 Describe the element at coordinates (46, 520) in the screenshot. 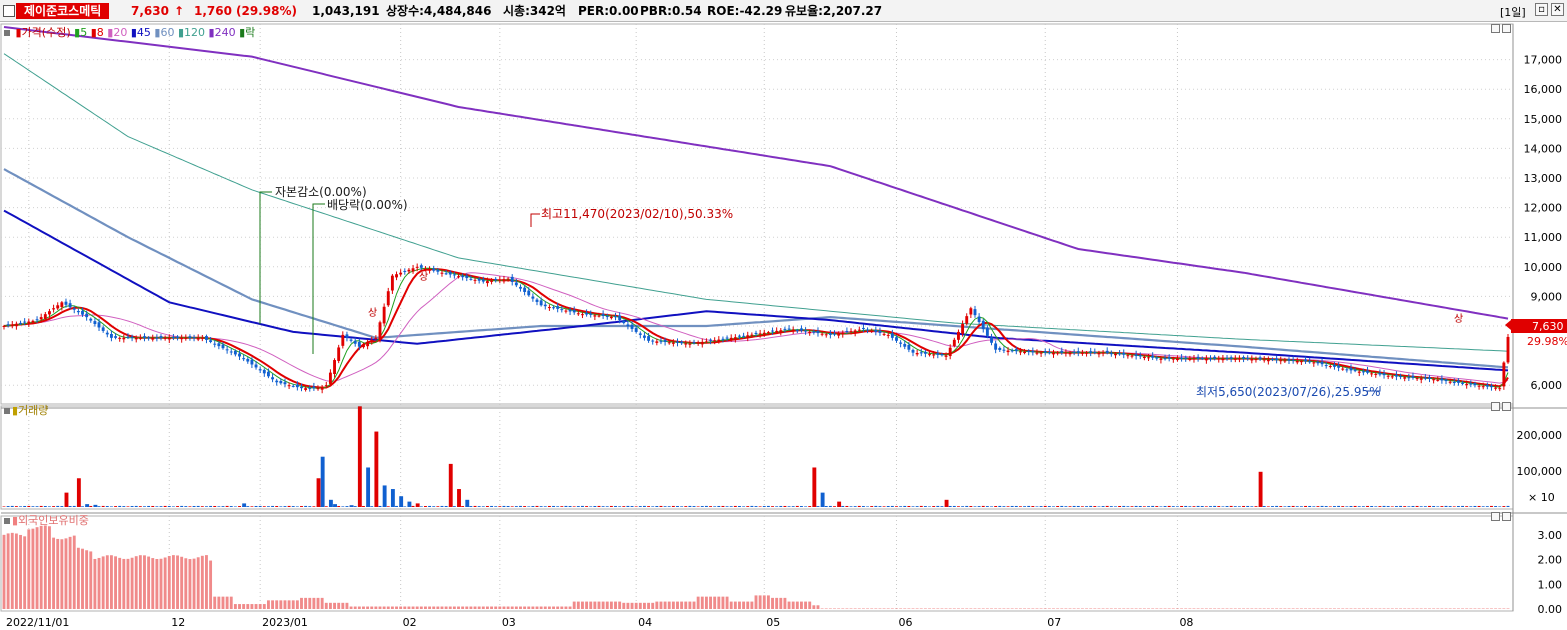

I see `foreign-legend: ▮외국인보유비중` at that location.